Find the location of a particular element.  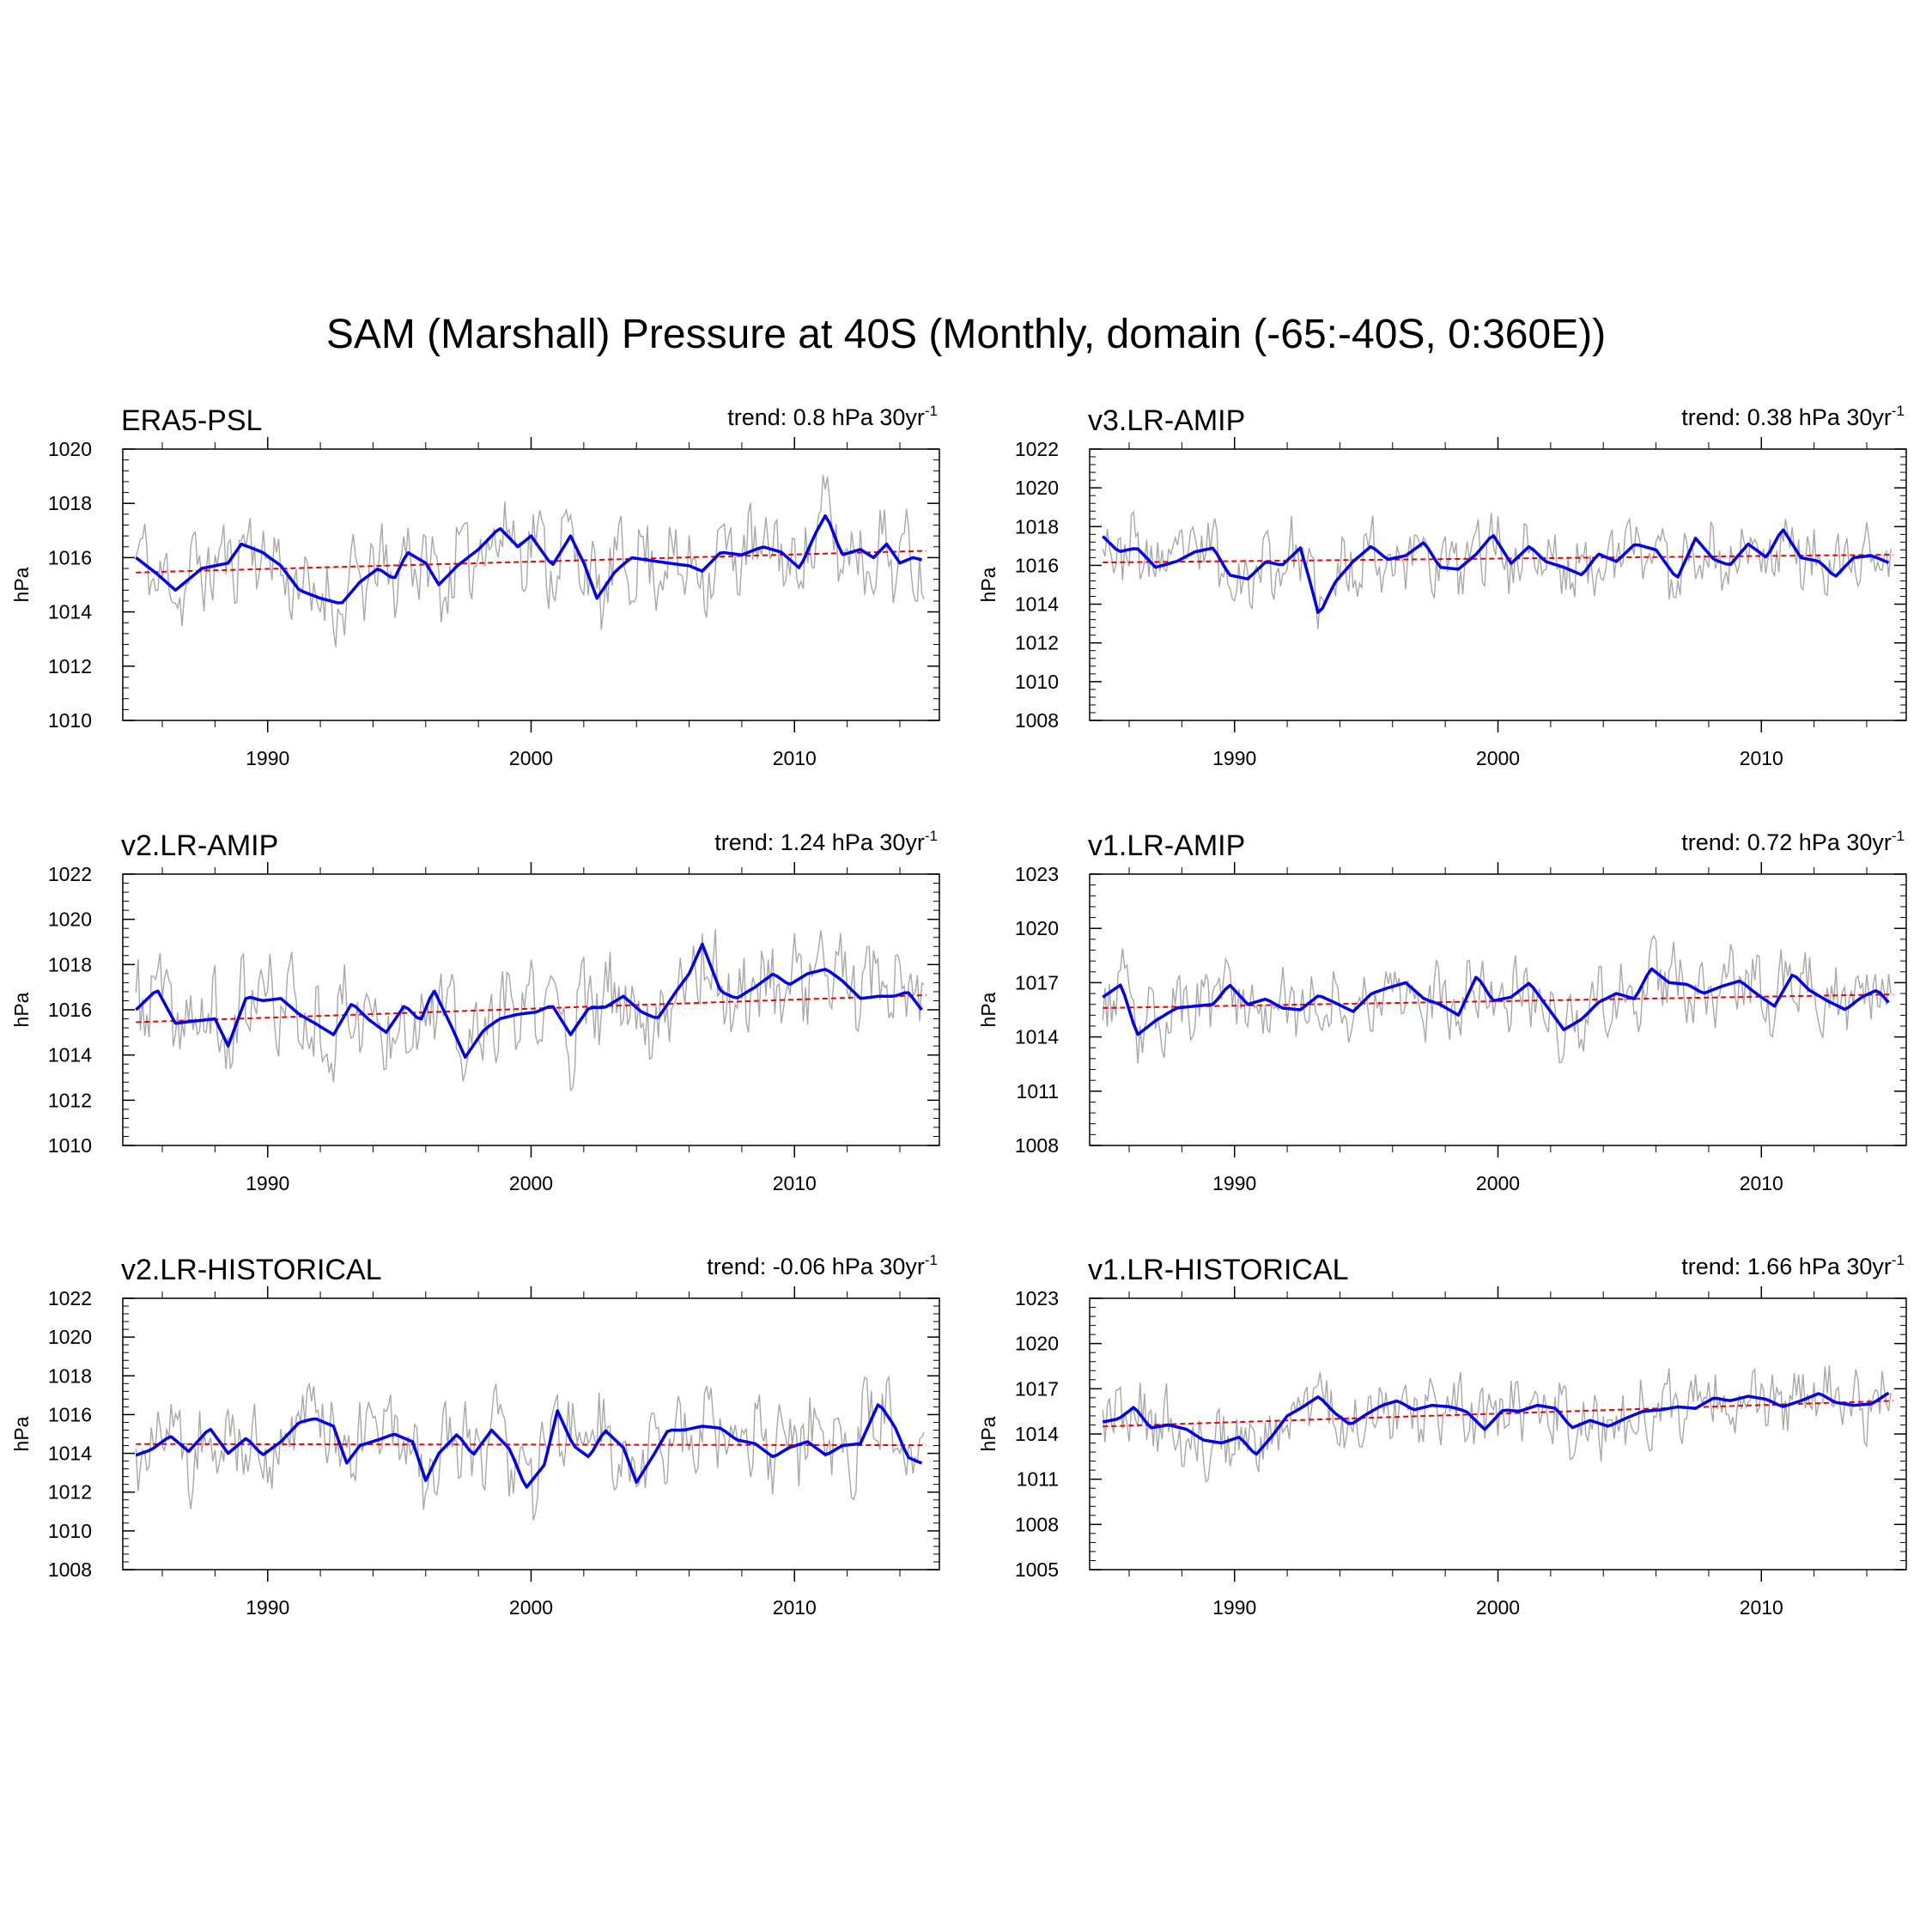

panel-title: v1.LR-AMIP is located at coordinates (1166, 845).